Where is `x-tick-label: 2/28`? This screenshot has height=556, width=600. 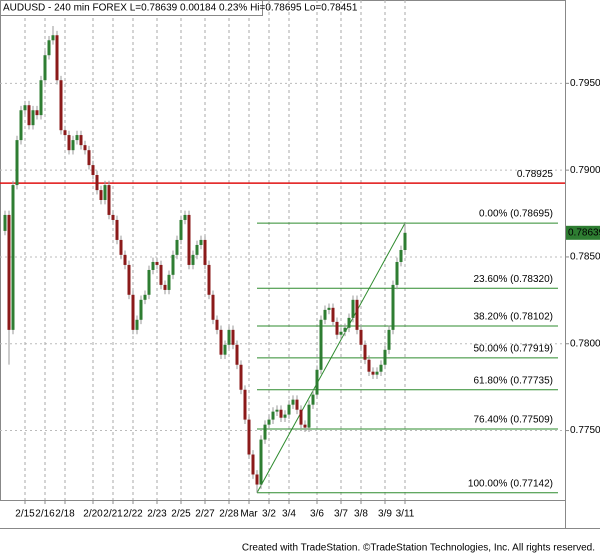 x-tick-label: 2/28 is located at coordinates (229, 514).